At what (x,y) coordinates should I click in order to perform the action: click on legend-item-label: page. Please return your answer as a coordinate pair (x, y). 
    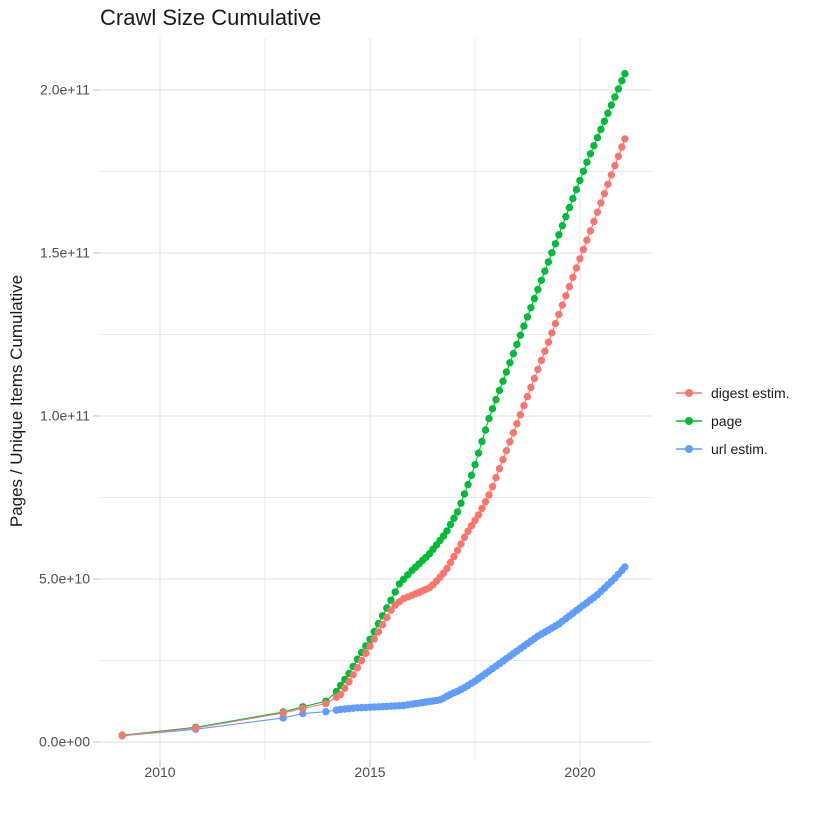
    Looking at the image, I should click on (727, 421).